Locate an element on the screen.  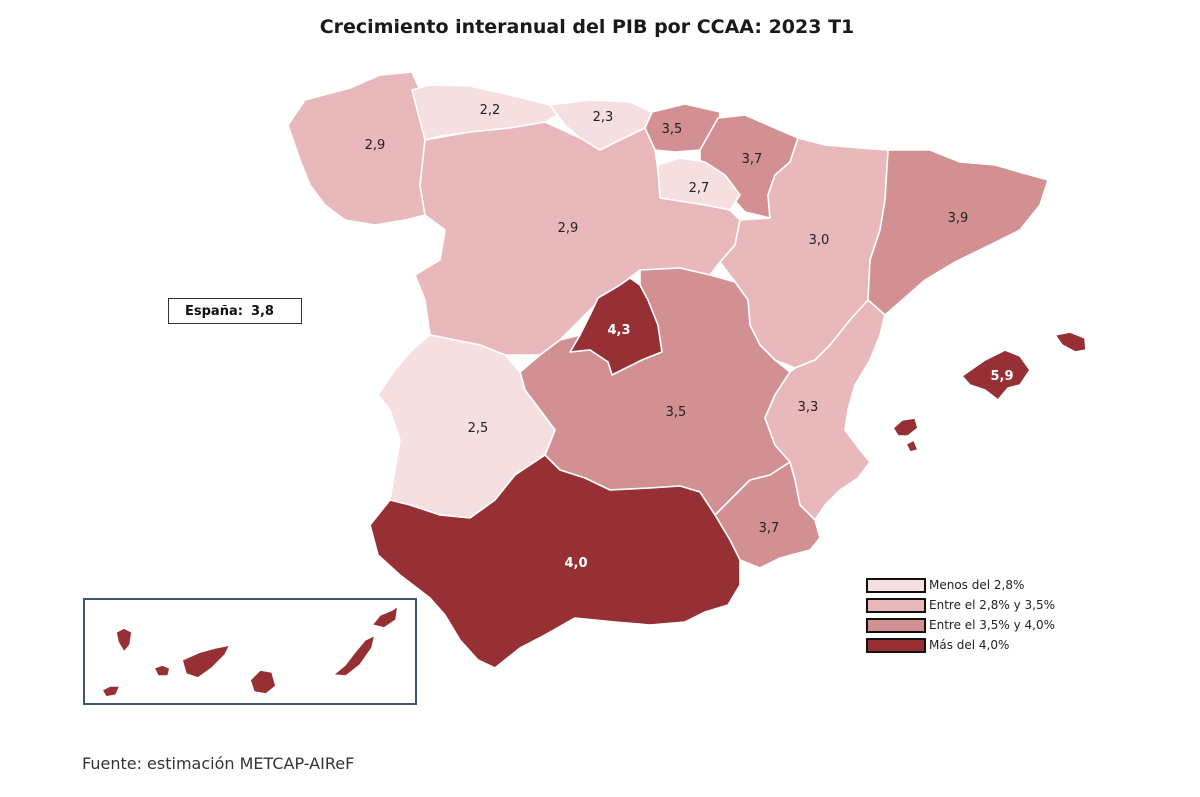
island-el-hierro is located at coordinates (111, 691).